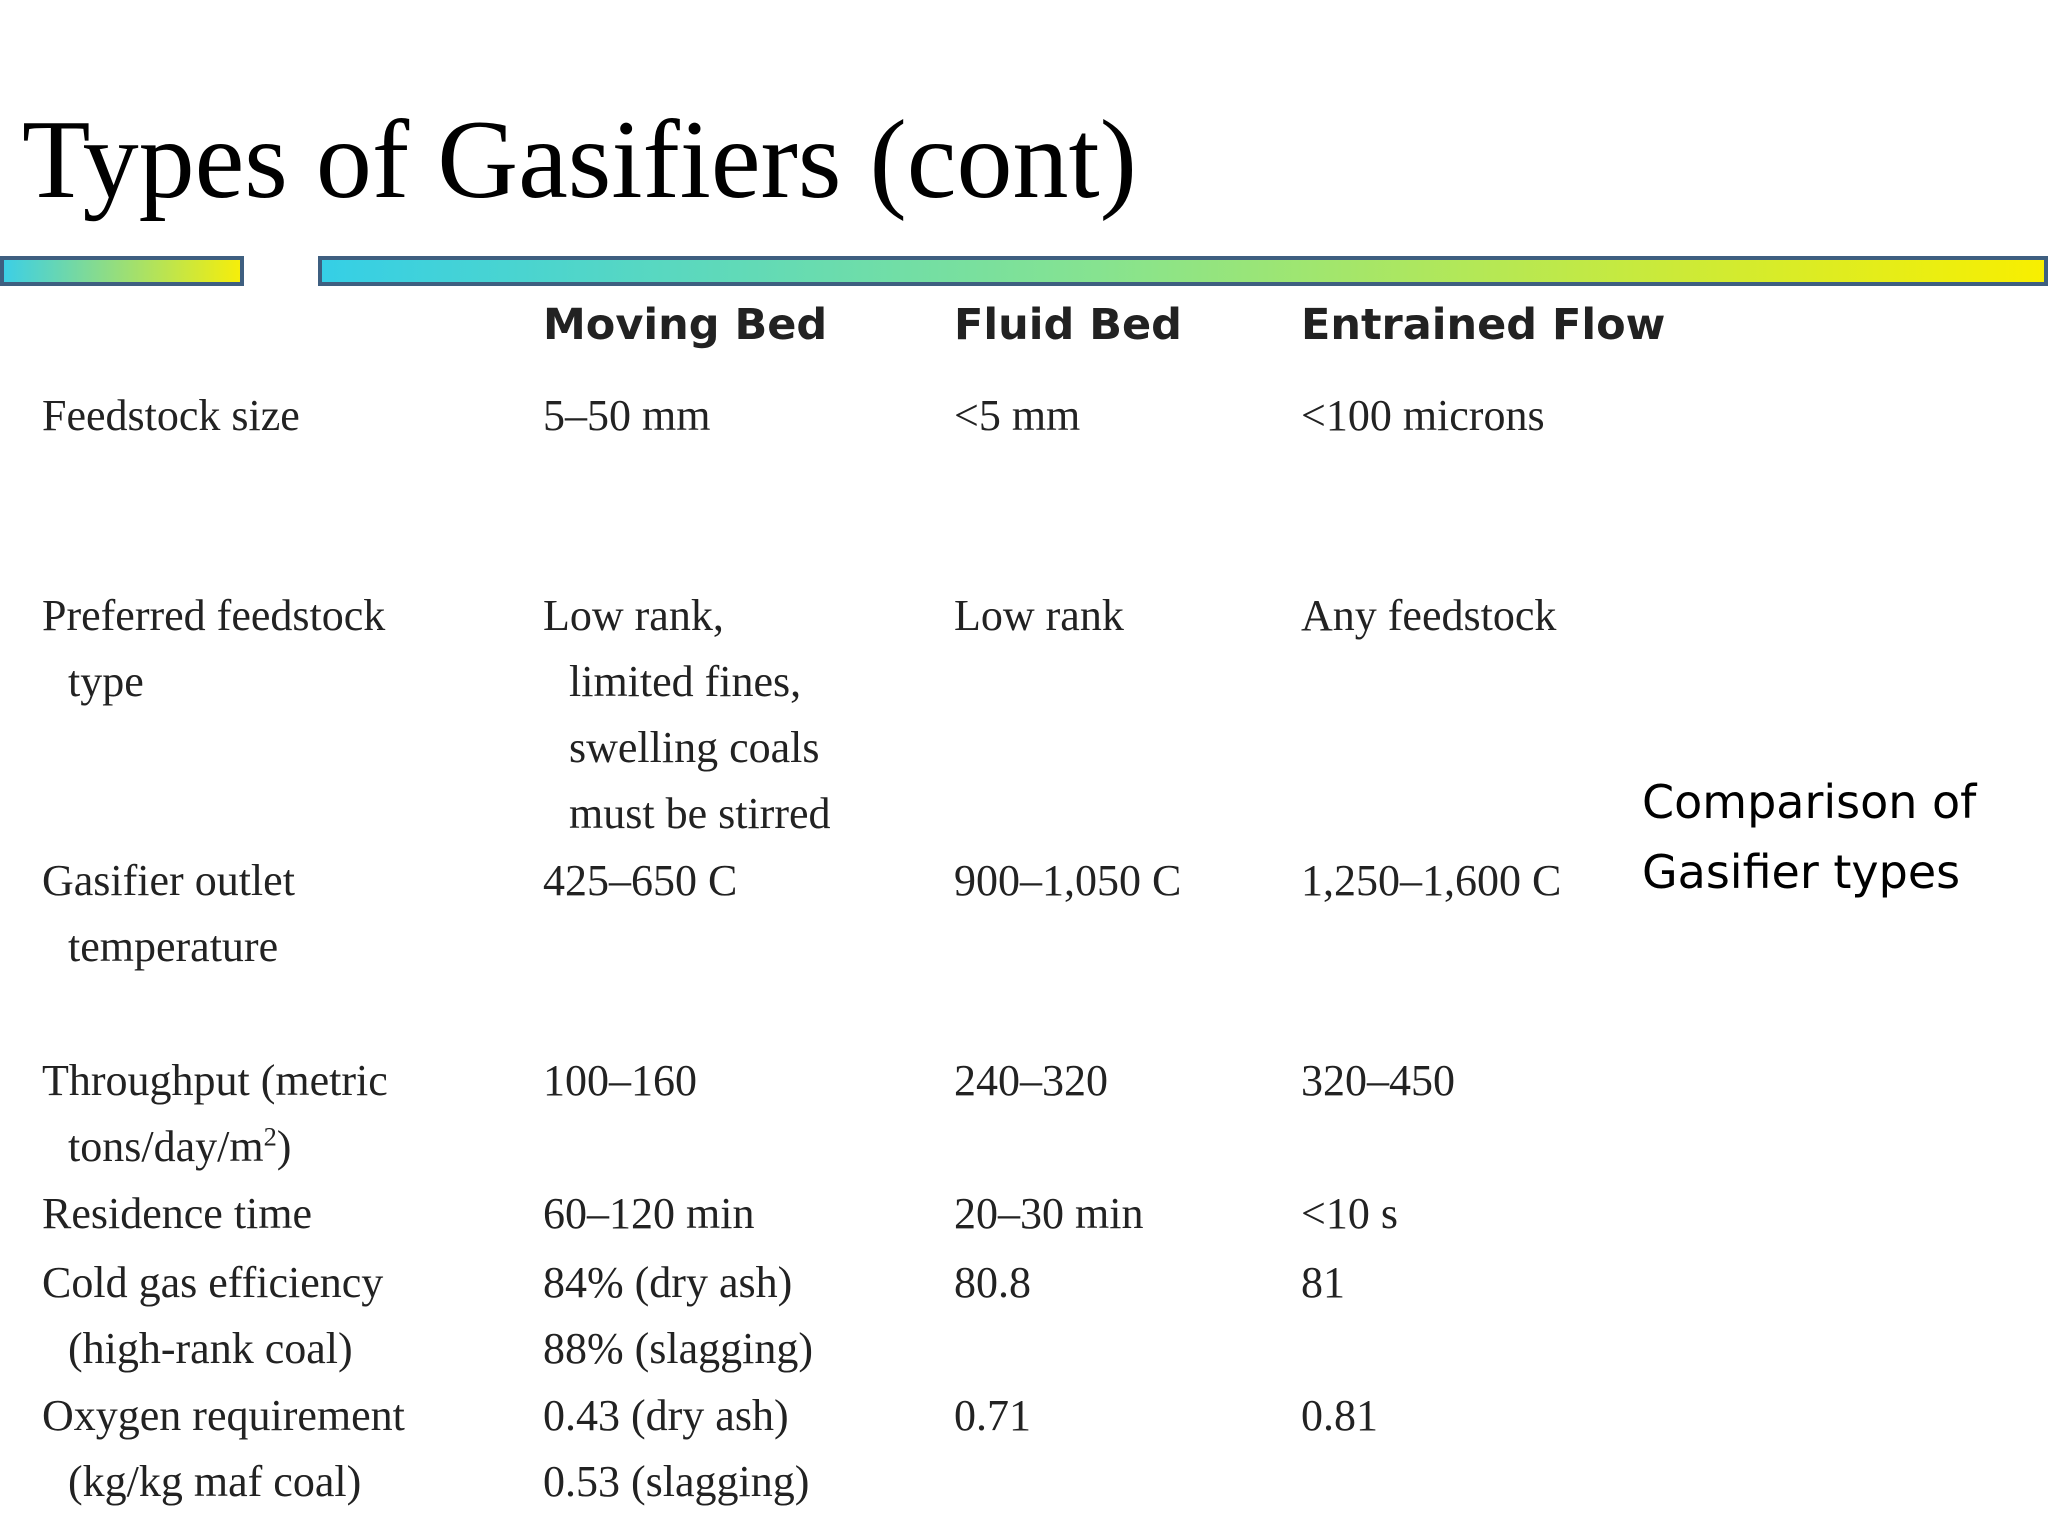 The height and width of the screenshot is (1536, 2048). I want to click on row-label-cold-gas-efficiency: Cold gas efficiency (high-rank coal), so click(213, 1315).